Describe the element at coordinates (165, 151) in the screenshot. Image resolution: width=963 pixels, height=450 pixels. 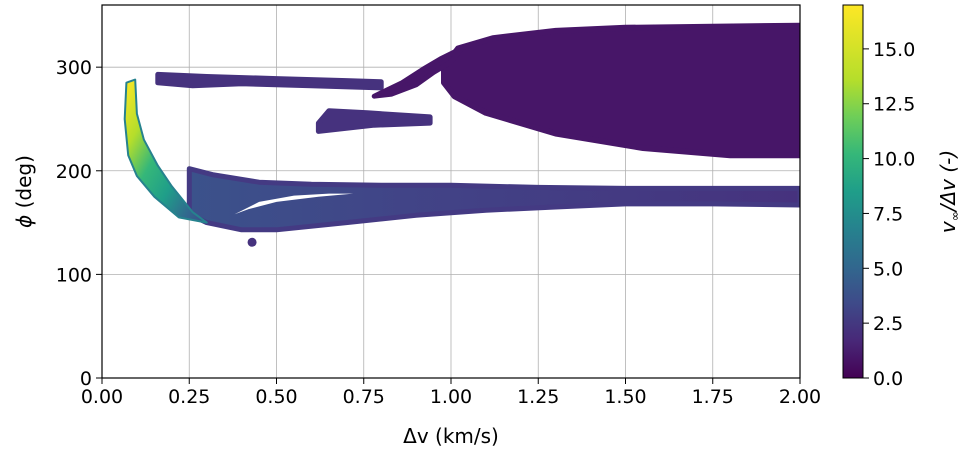
I see `region-left-branch` at that location.